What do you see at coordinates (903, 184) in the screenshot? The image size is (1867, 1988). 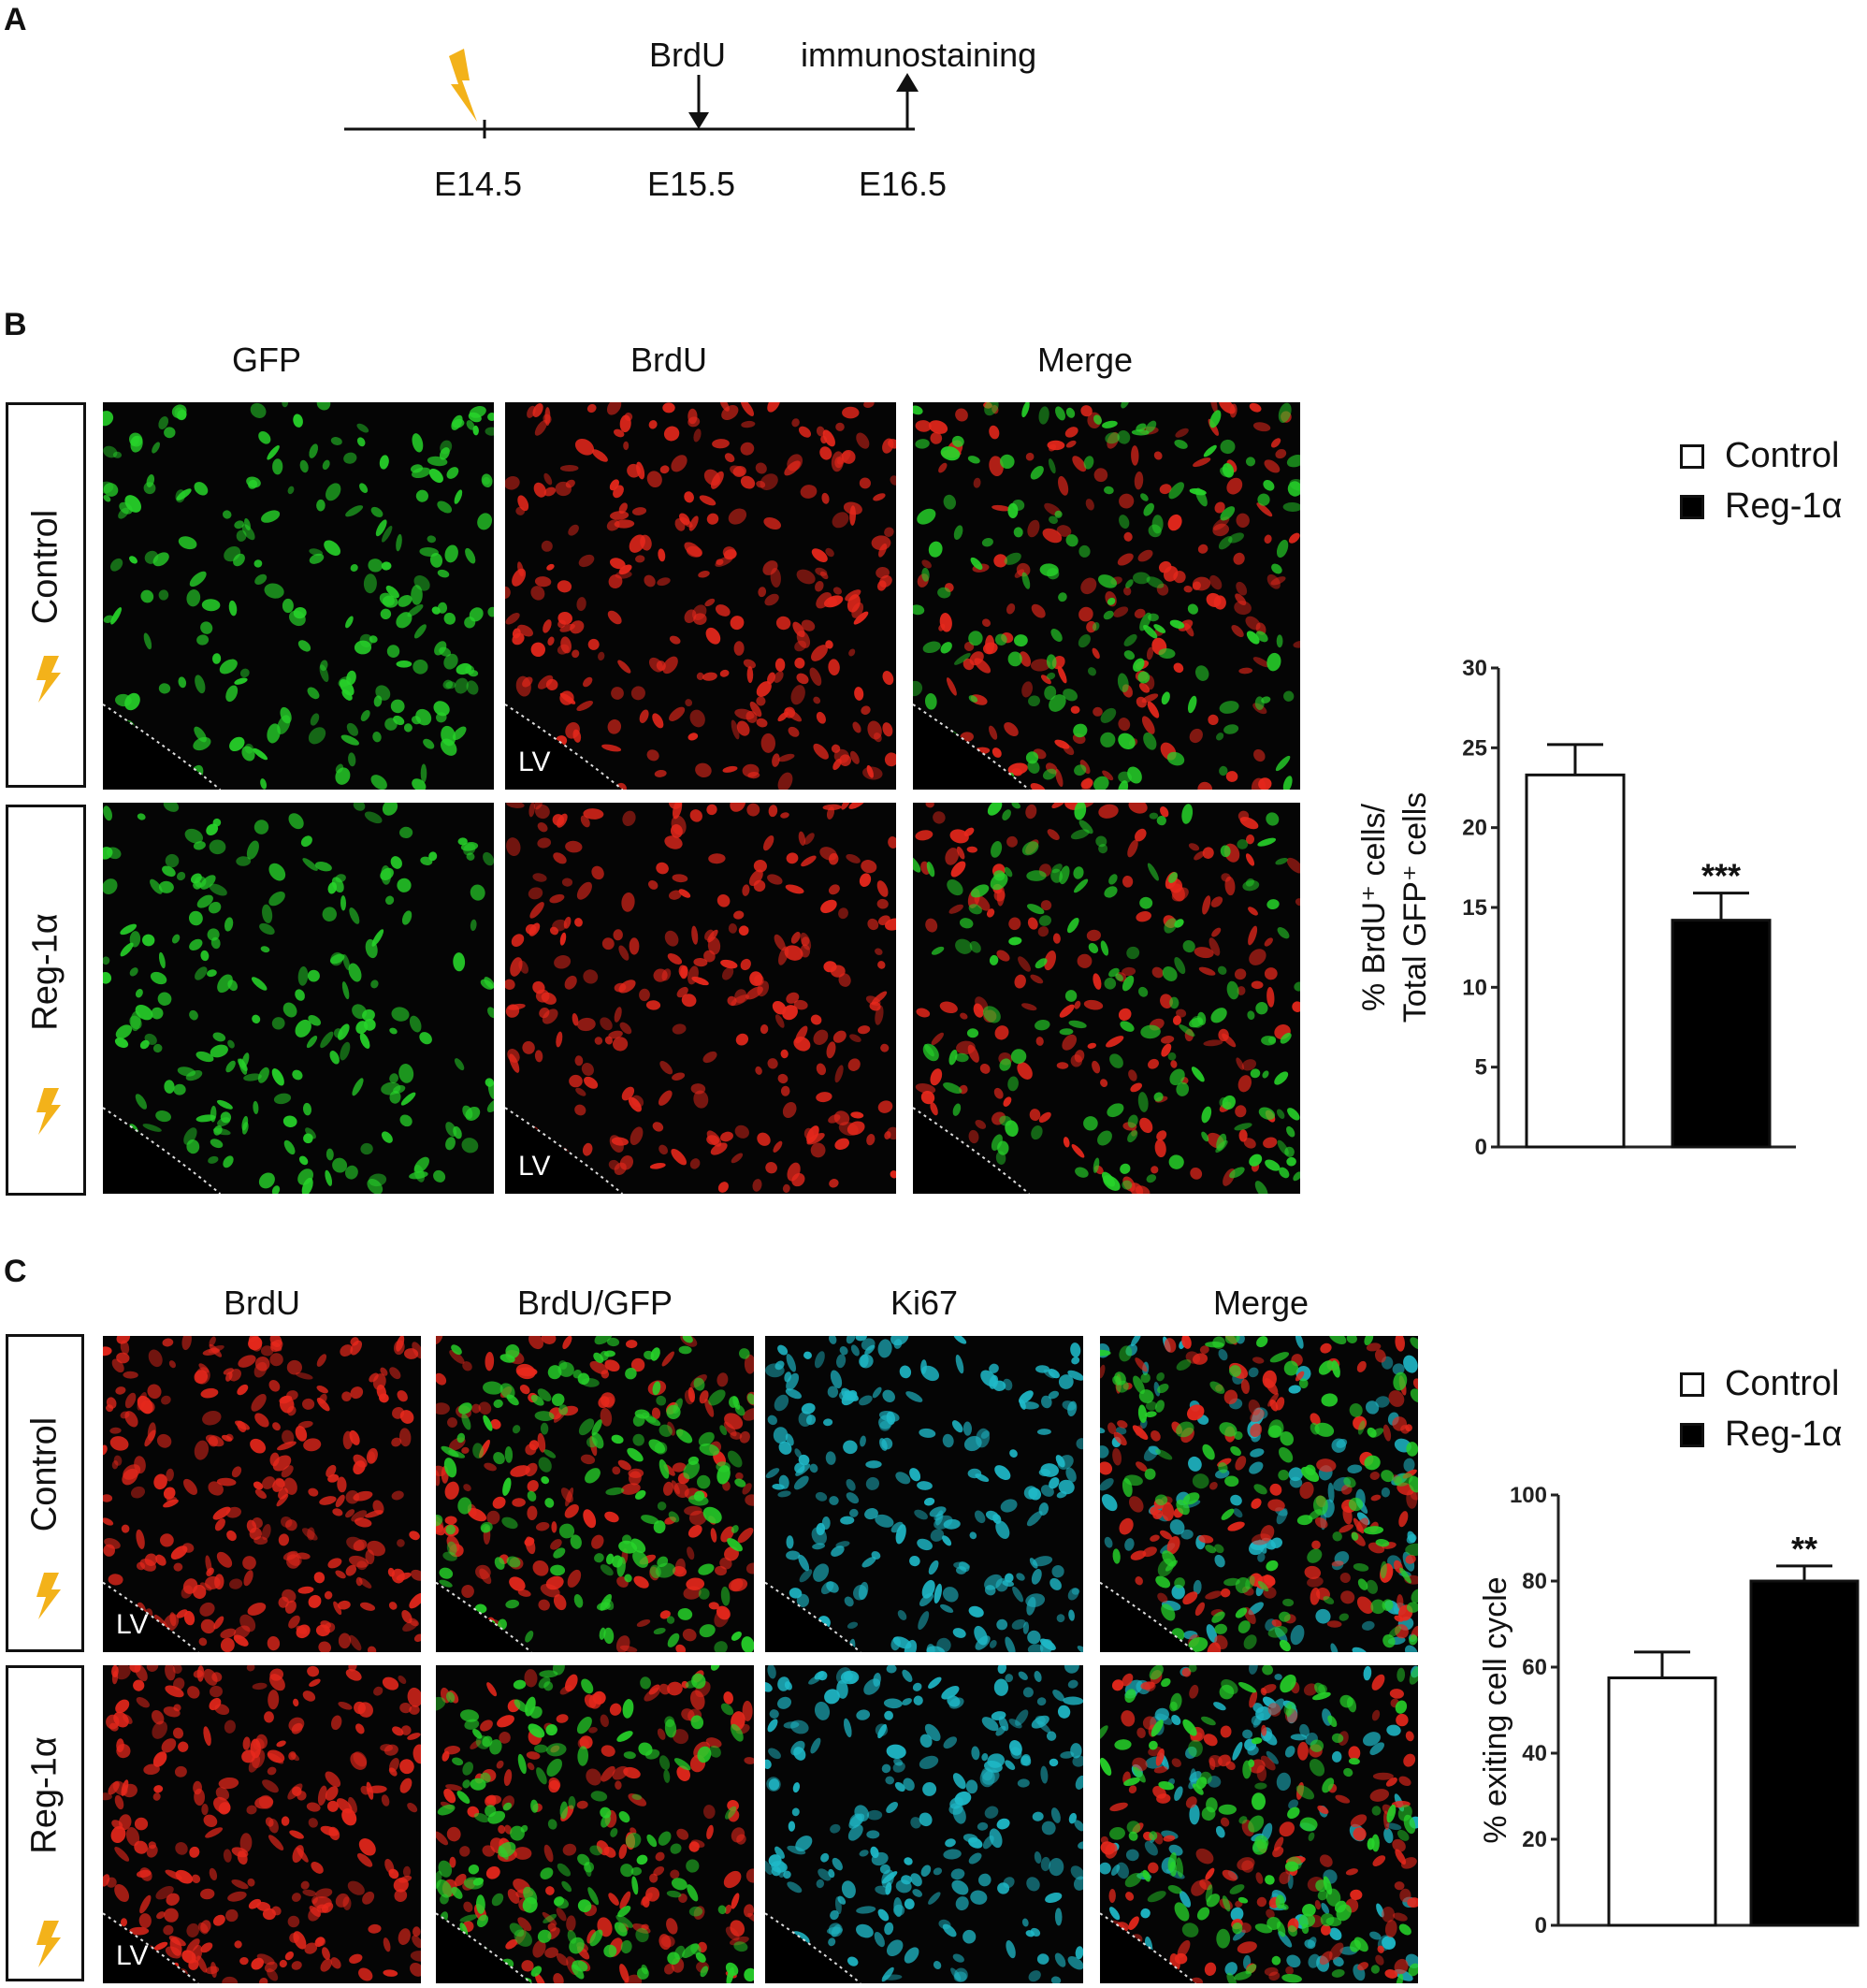 I see `timeline-tick-label-e16: E16.5` at bounding box center [903, 184].